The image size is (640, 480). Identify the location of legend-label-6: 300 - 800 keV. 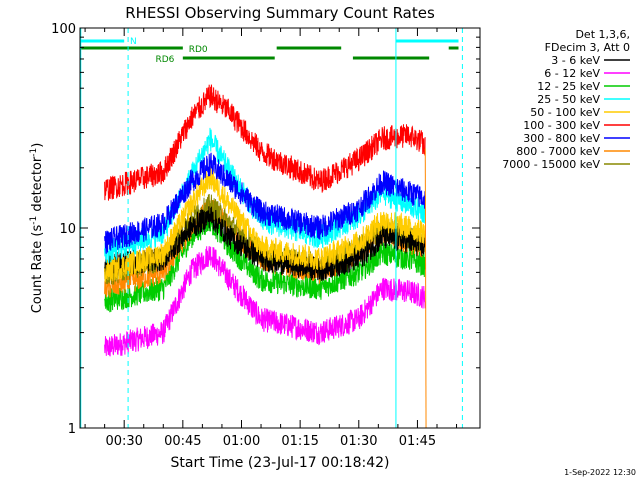
(561, 138).